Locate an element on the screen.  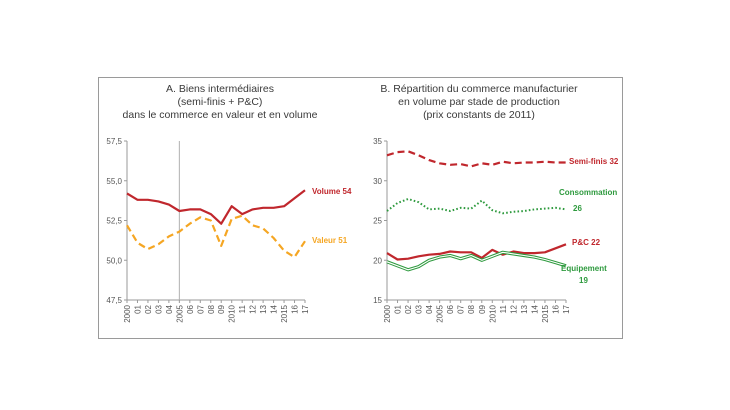
series-label: 26 is located at coordinates (577, 208).